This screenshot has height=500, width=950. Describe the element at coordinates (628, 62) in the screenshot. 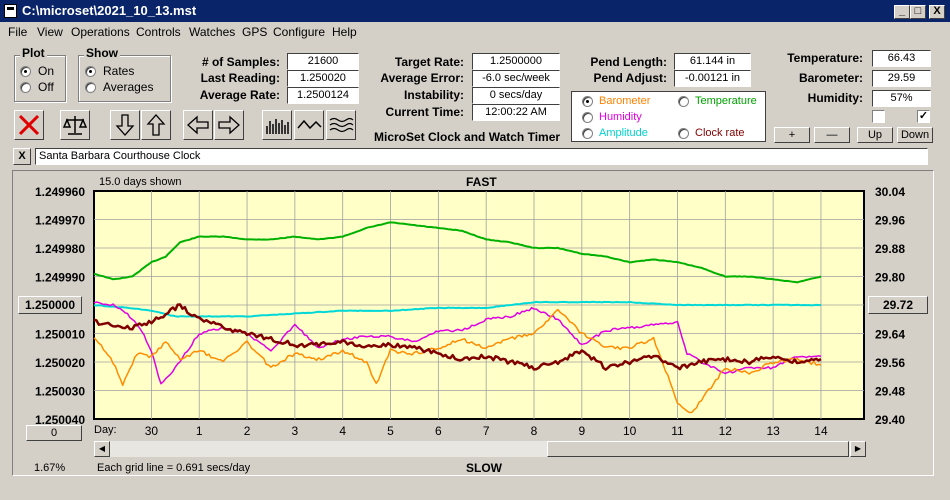

I see `pend-length-label: Pend Length:` at that location.